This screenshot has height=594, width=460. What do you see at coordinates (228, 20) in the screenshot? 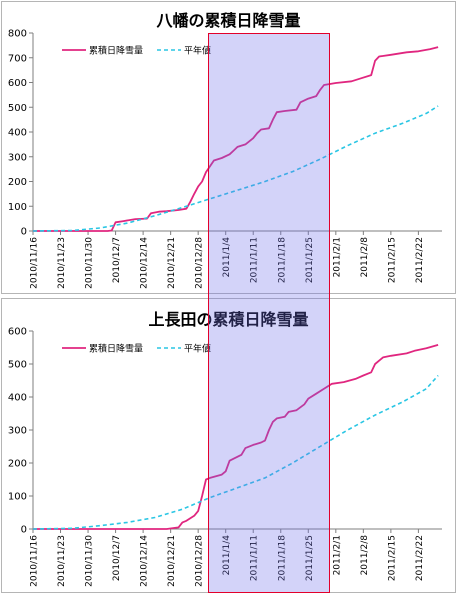
I see `chart-title-hachiman: 八幡の累積日降雪量` at bounding box center [228, 20].